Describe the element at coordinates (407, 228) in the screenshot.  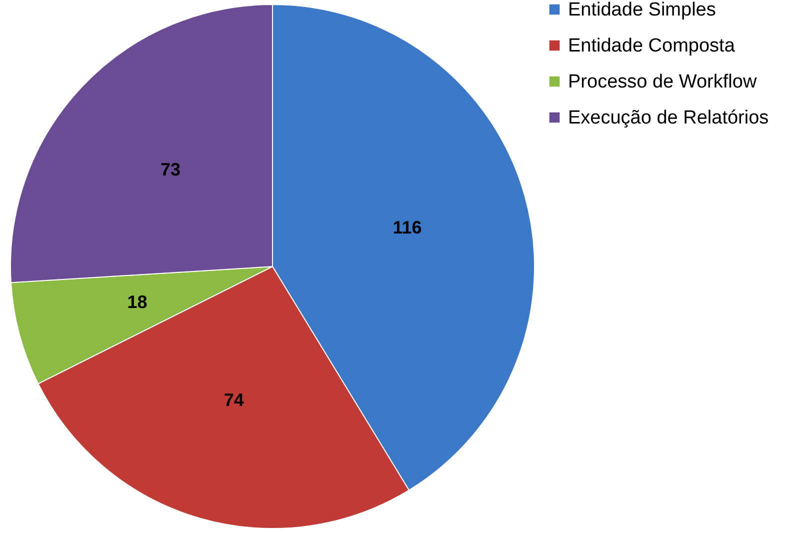
I see `data-label: 116` at that location.